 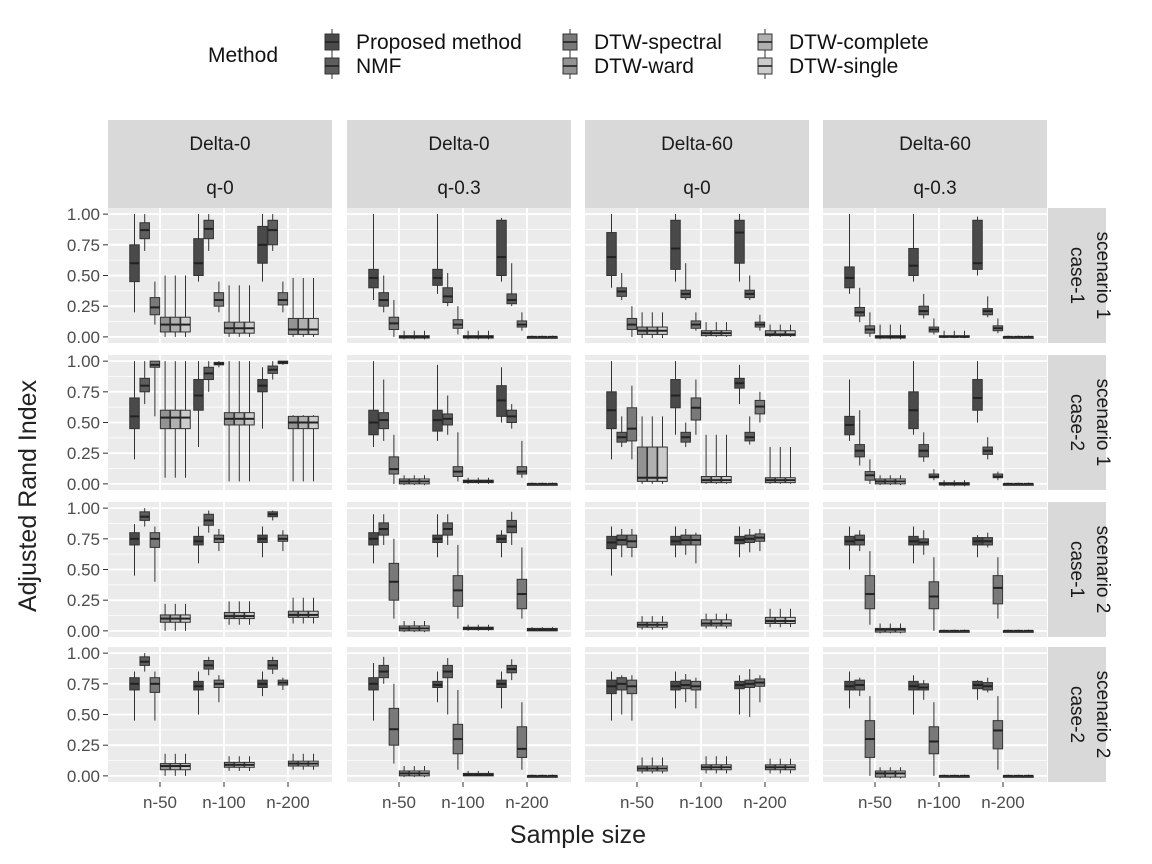 I want to click on column-strip: Delta-0 q-0, so click(x=220, y=164).